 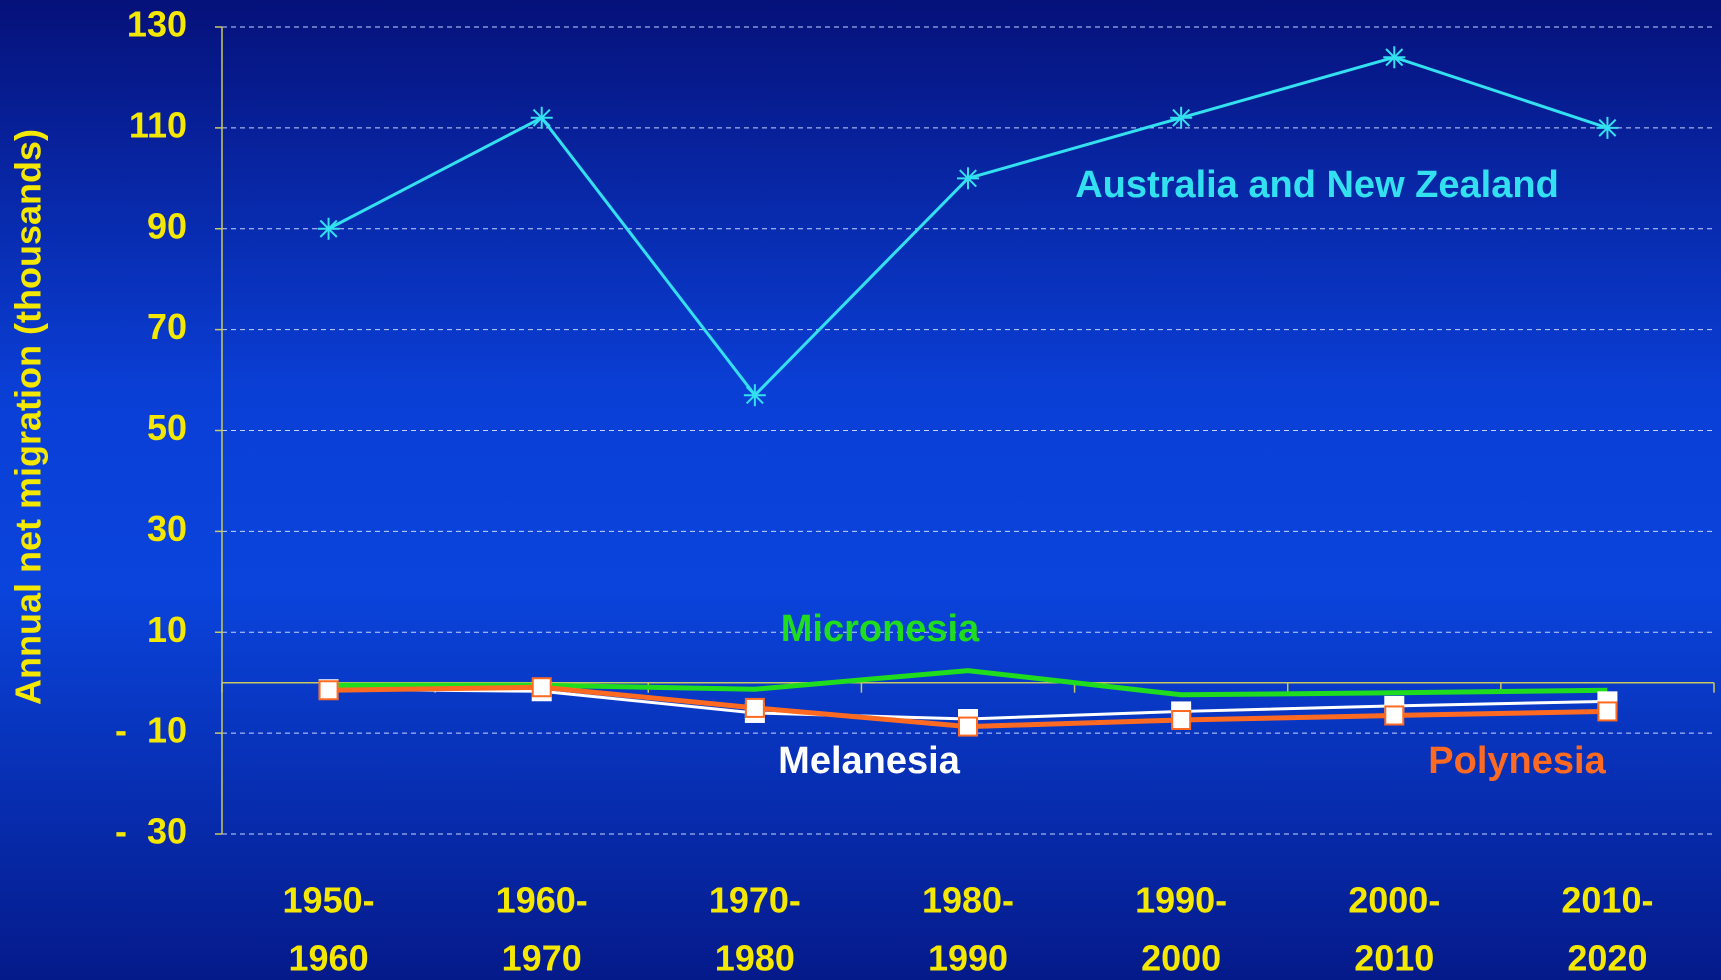 What do you see at coordinates (151, 831) in the screenshot?
I see `y-tick-label: - 30` at bounding box center [151, 831].